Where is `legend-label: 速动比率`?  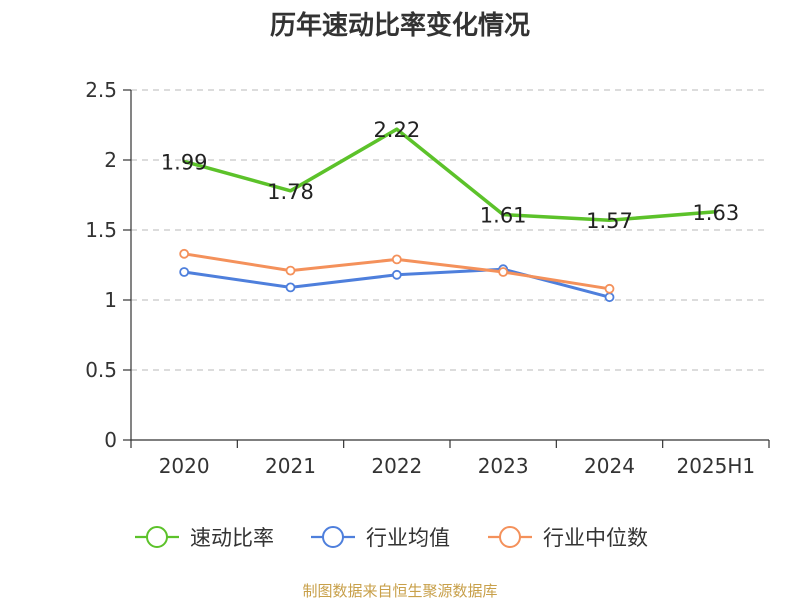
legend-label: 速动比率 is located at coordinates (232, 538).